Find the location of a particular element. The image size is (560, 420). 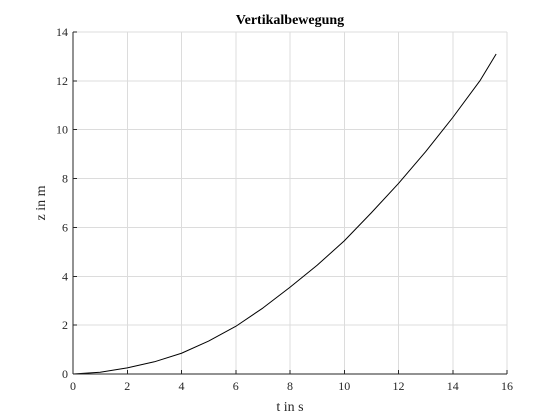

x-tick-label: 10 is located at coordinates (344, 386).